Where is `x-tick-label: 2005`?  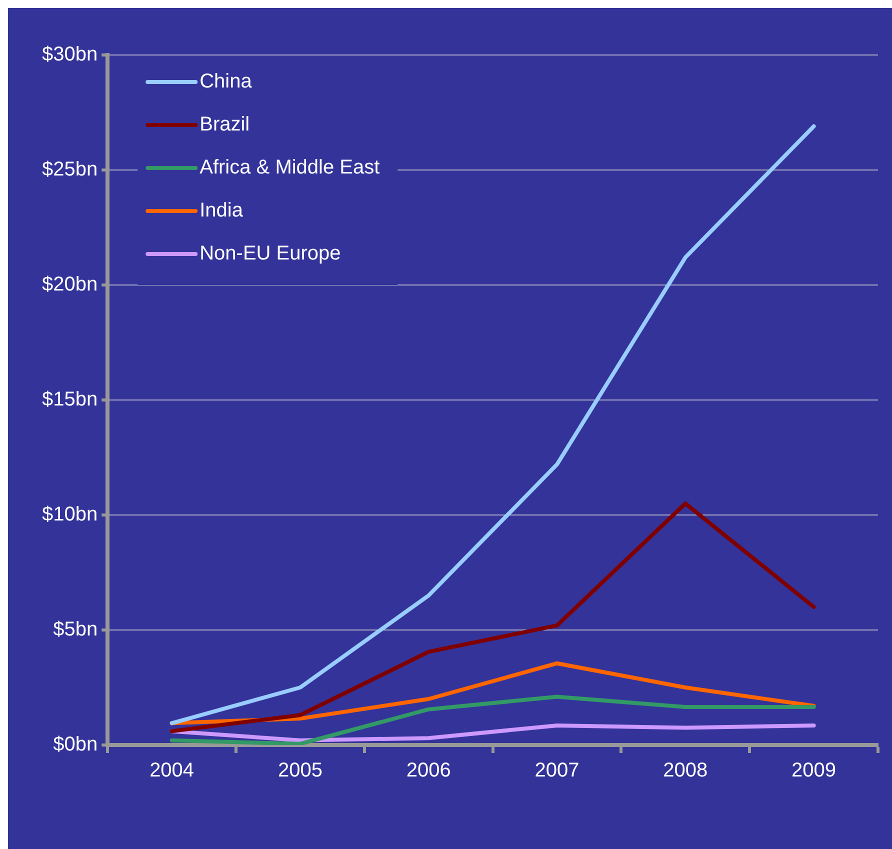
x-tick-label: 2005 is located at coordinates (300, 771).